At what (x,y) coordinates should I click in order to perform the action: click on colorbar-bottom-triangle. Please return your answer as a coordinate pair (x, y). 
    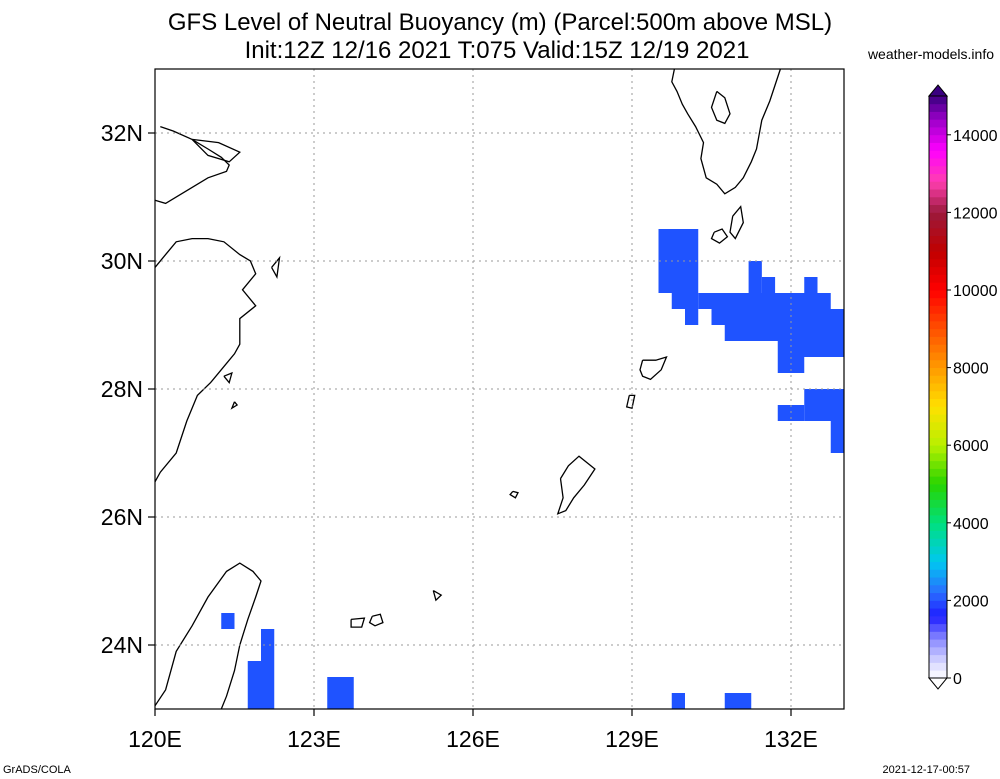
    Looking at the image, I should click on (938, 683).